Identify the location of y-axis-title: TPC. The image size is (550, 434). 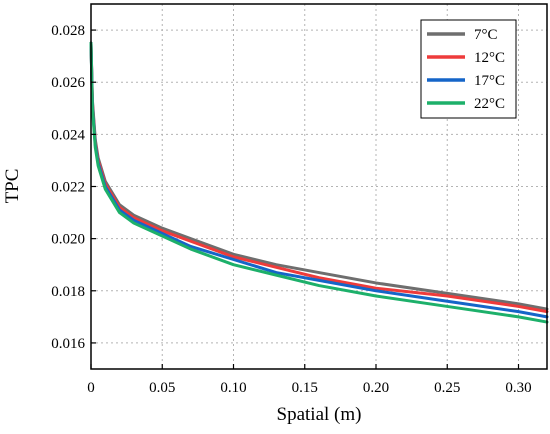
(12, 186).